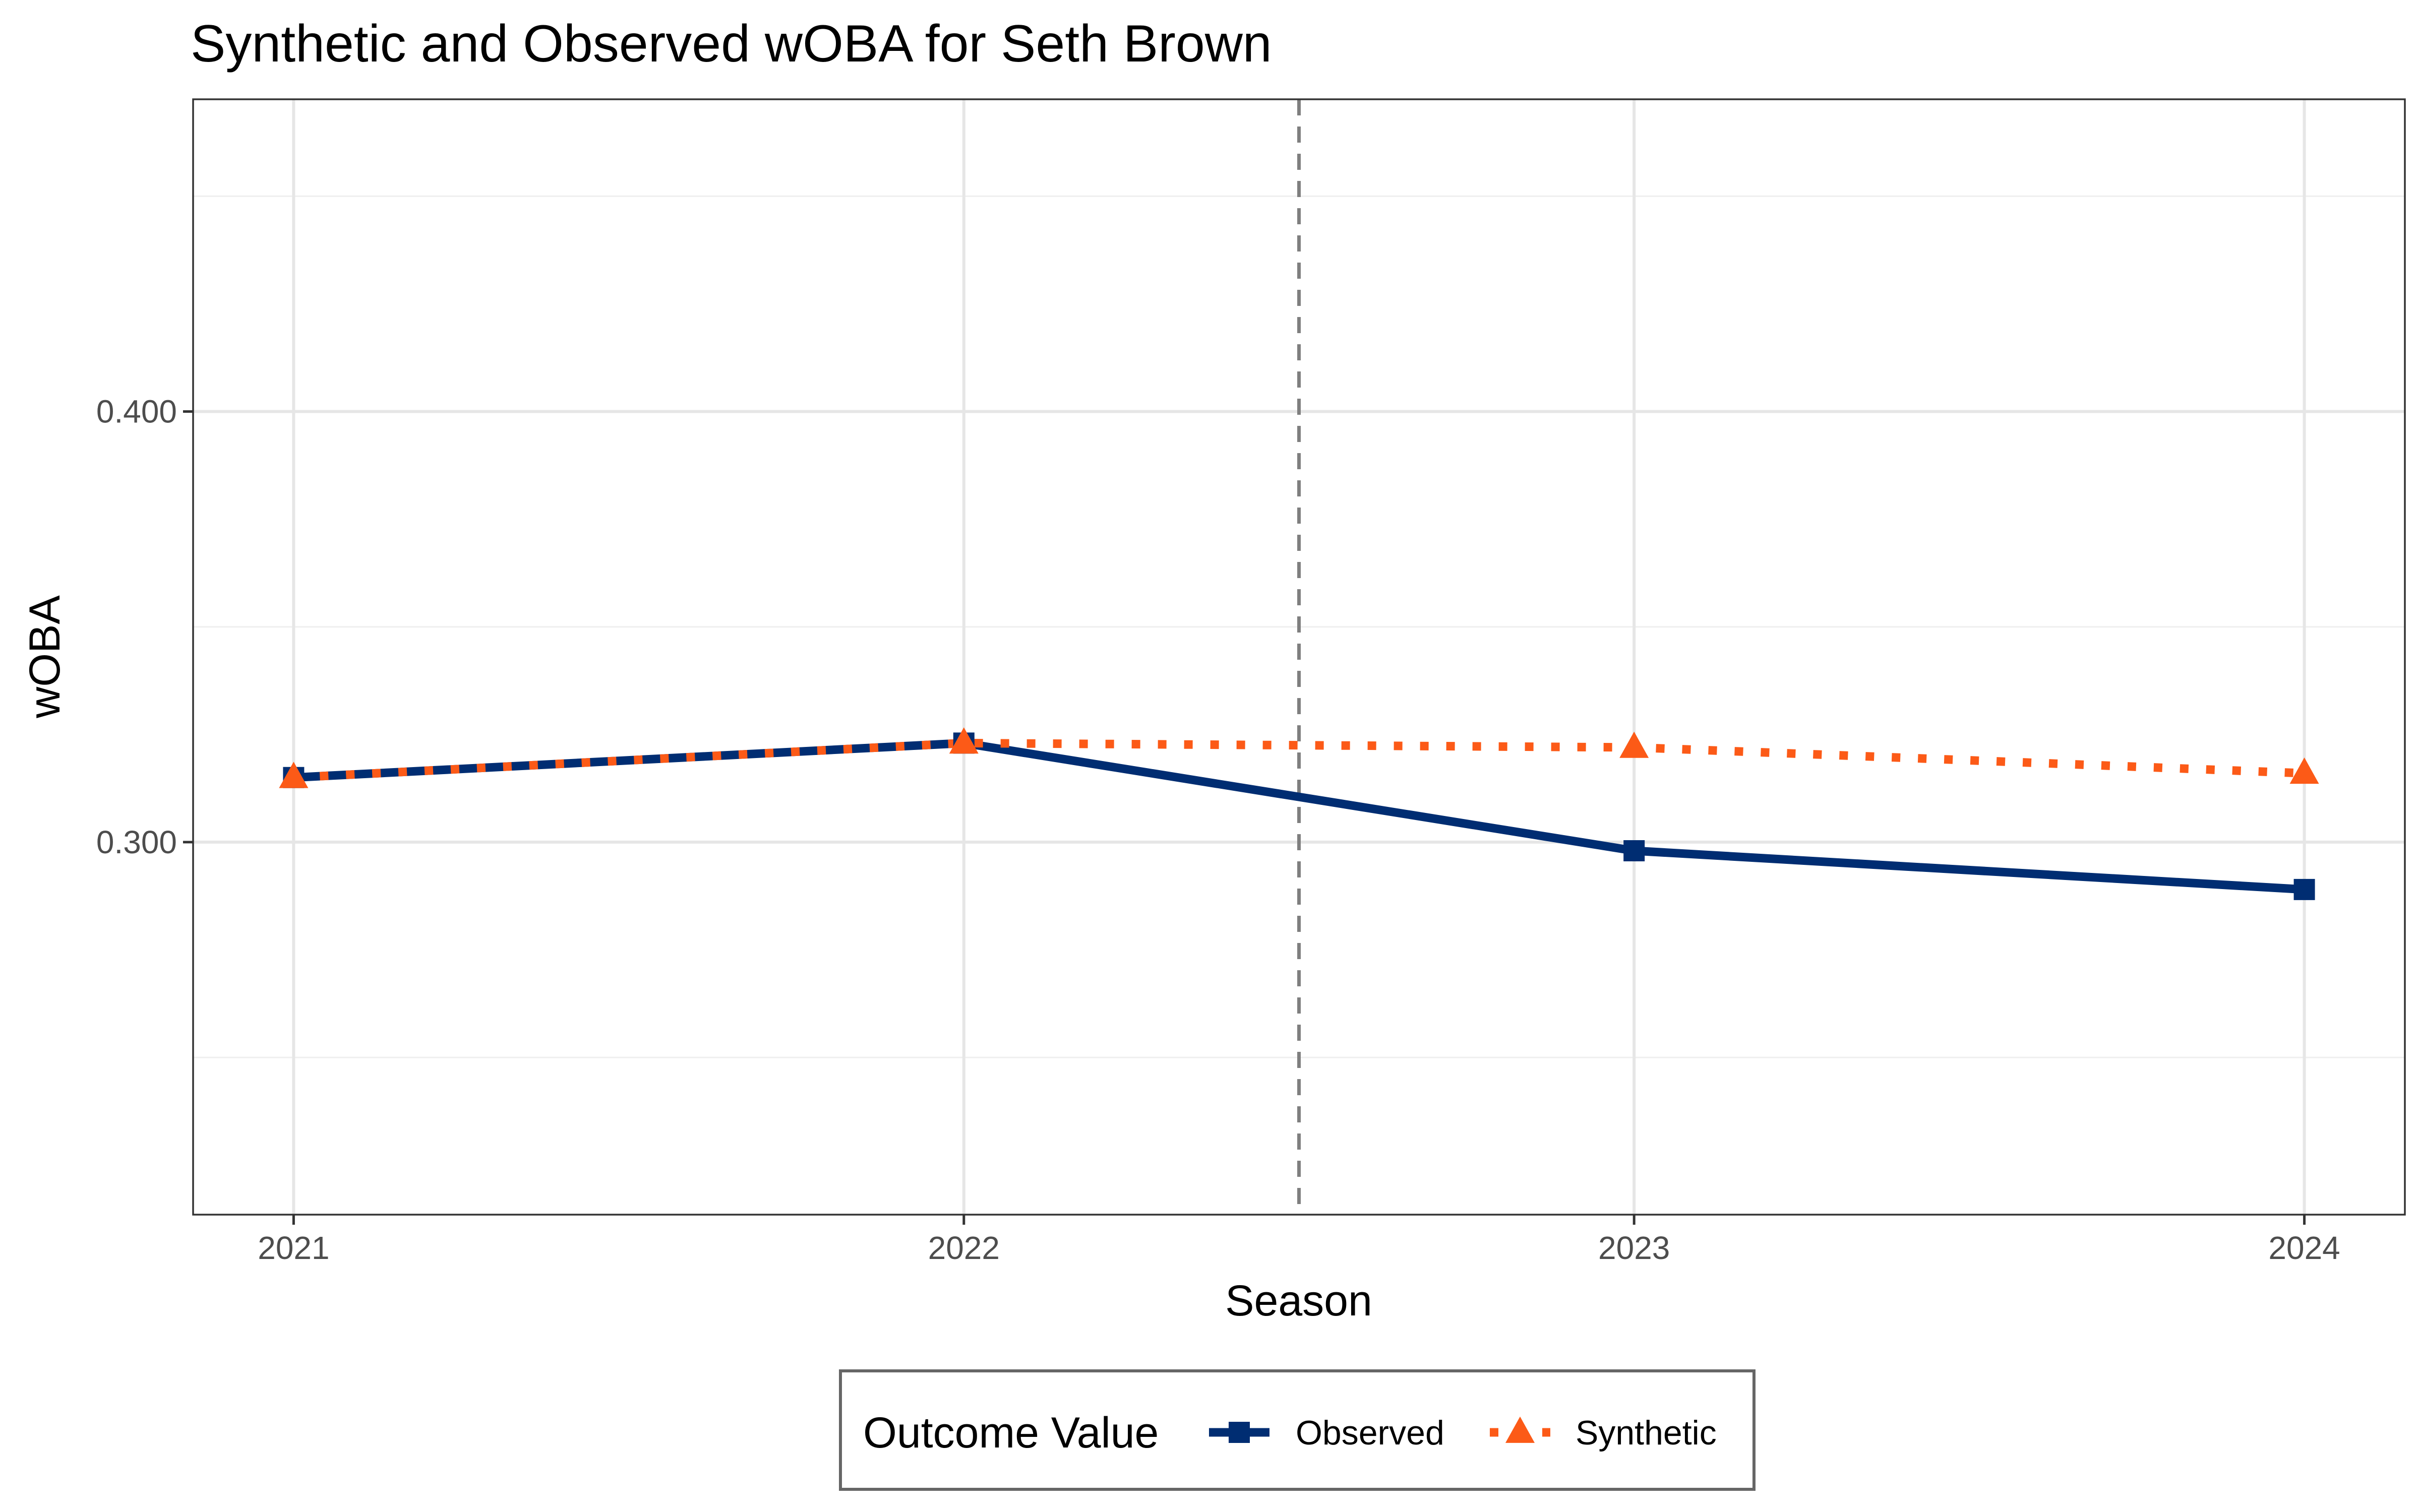 The image size is (2420, 1512). Describe the element at coordinates (1520, 1429) in the screenshot. I see `legend-key-marker-synthetic` at that location.